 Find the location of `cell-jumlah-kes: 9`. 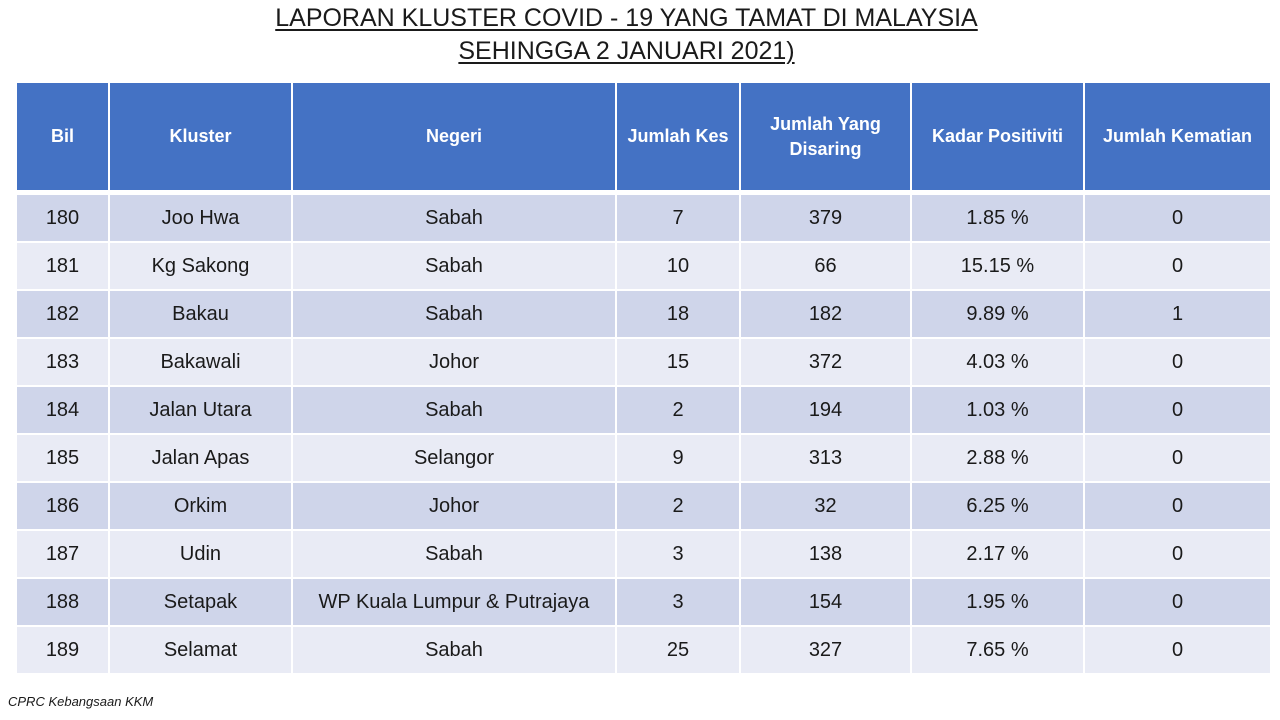

cell-jumlah-kes: 9 is located at coordinates (678, 458).